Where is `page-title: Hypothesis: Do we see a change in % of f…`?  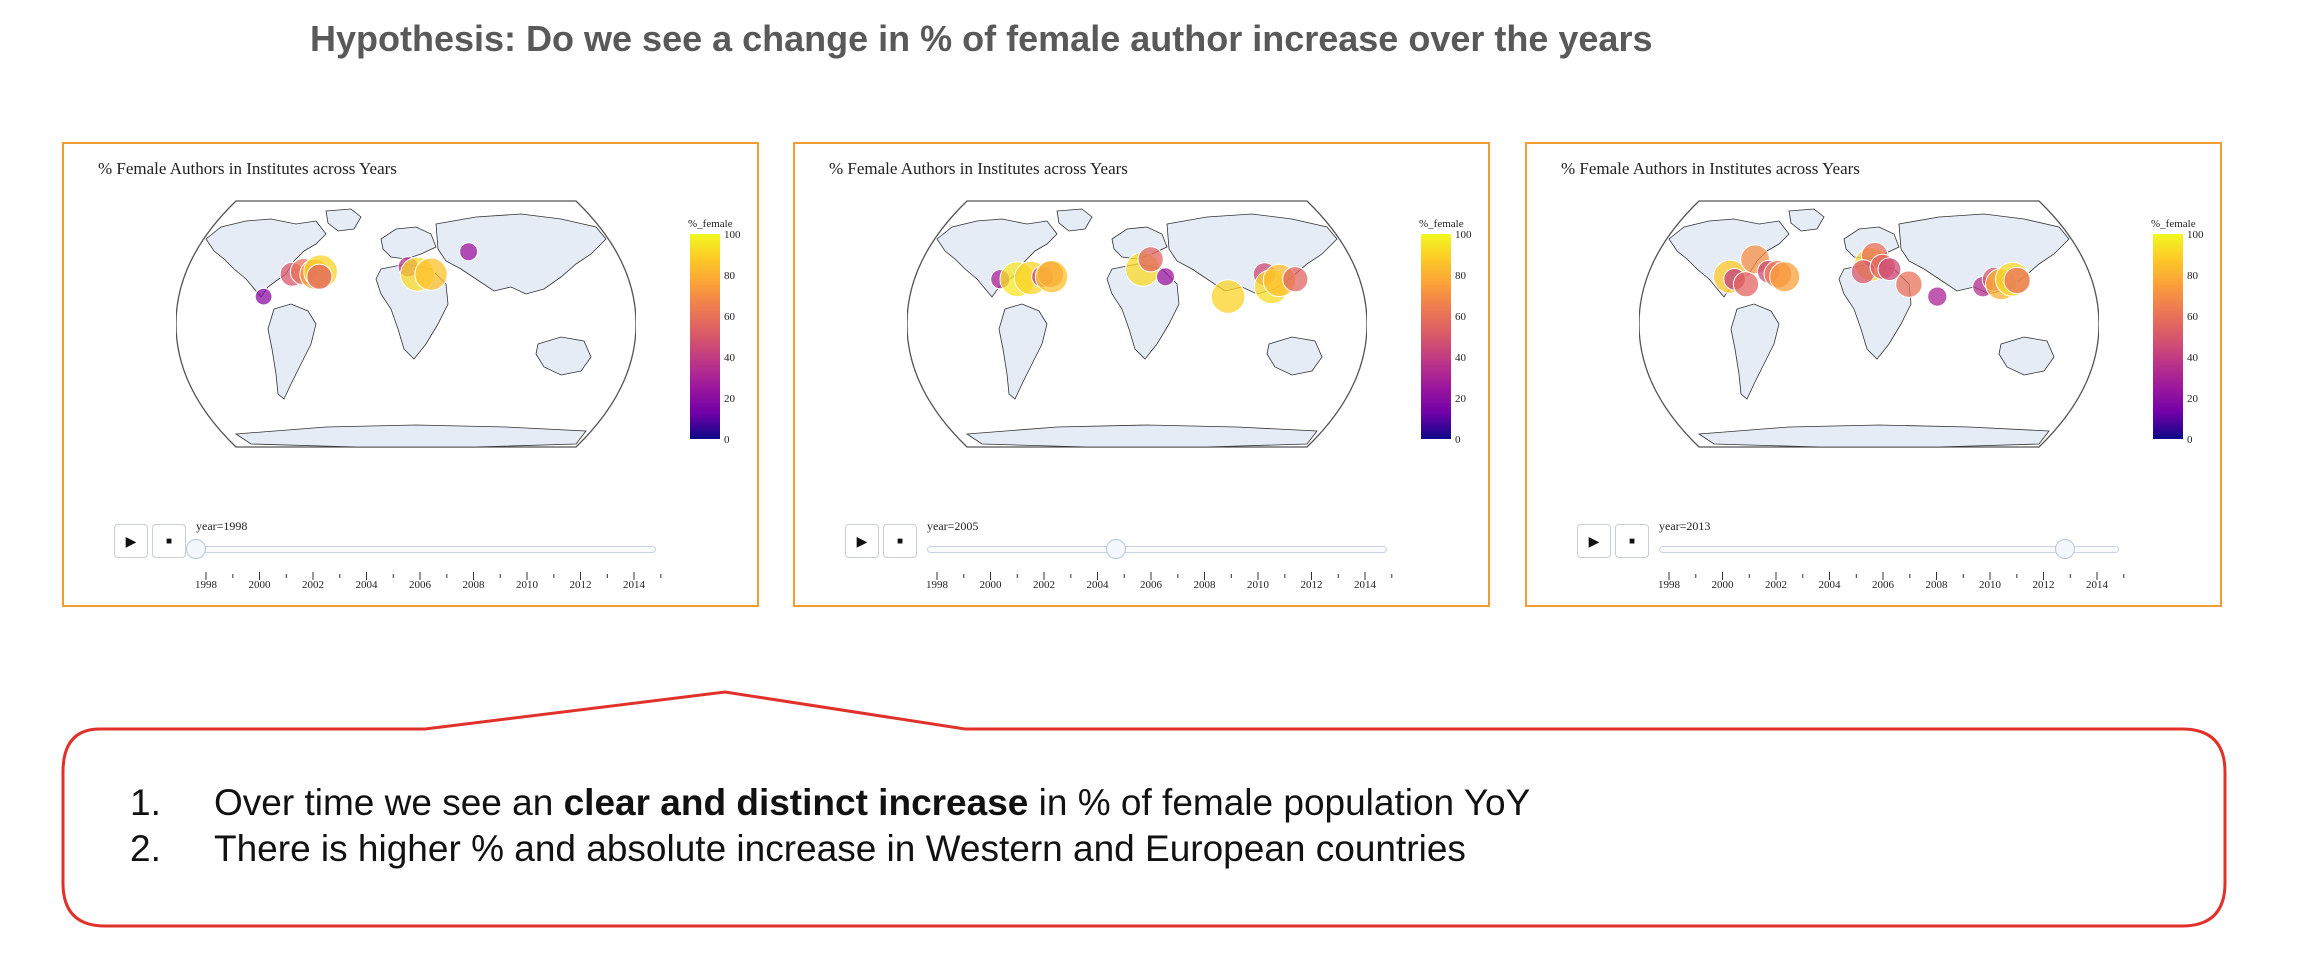 page-title: Hypothesis: Do we see a change in % of f… is located at coordinates (981, 38).